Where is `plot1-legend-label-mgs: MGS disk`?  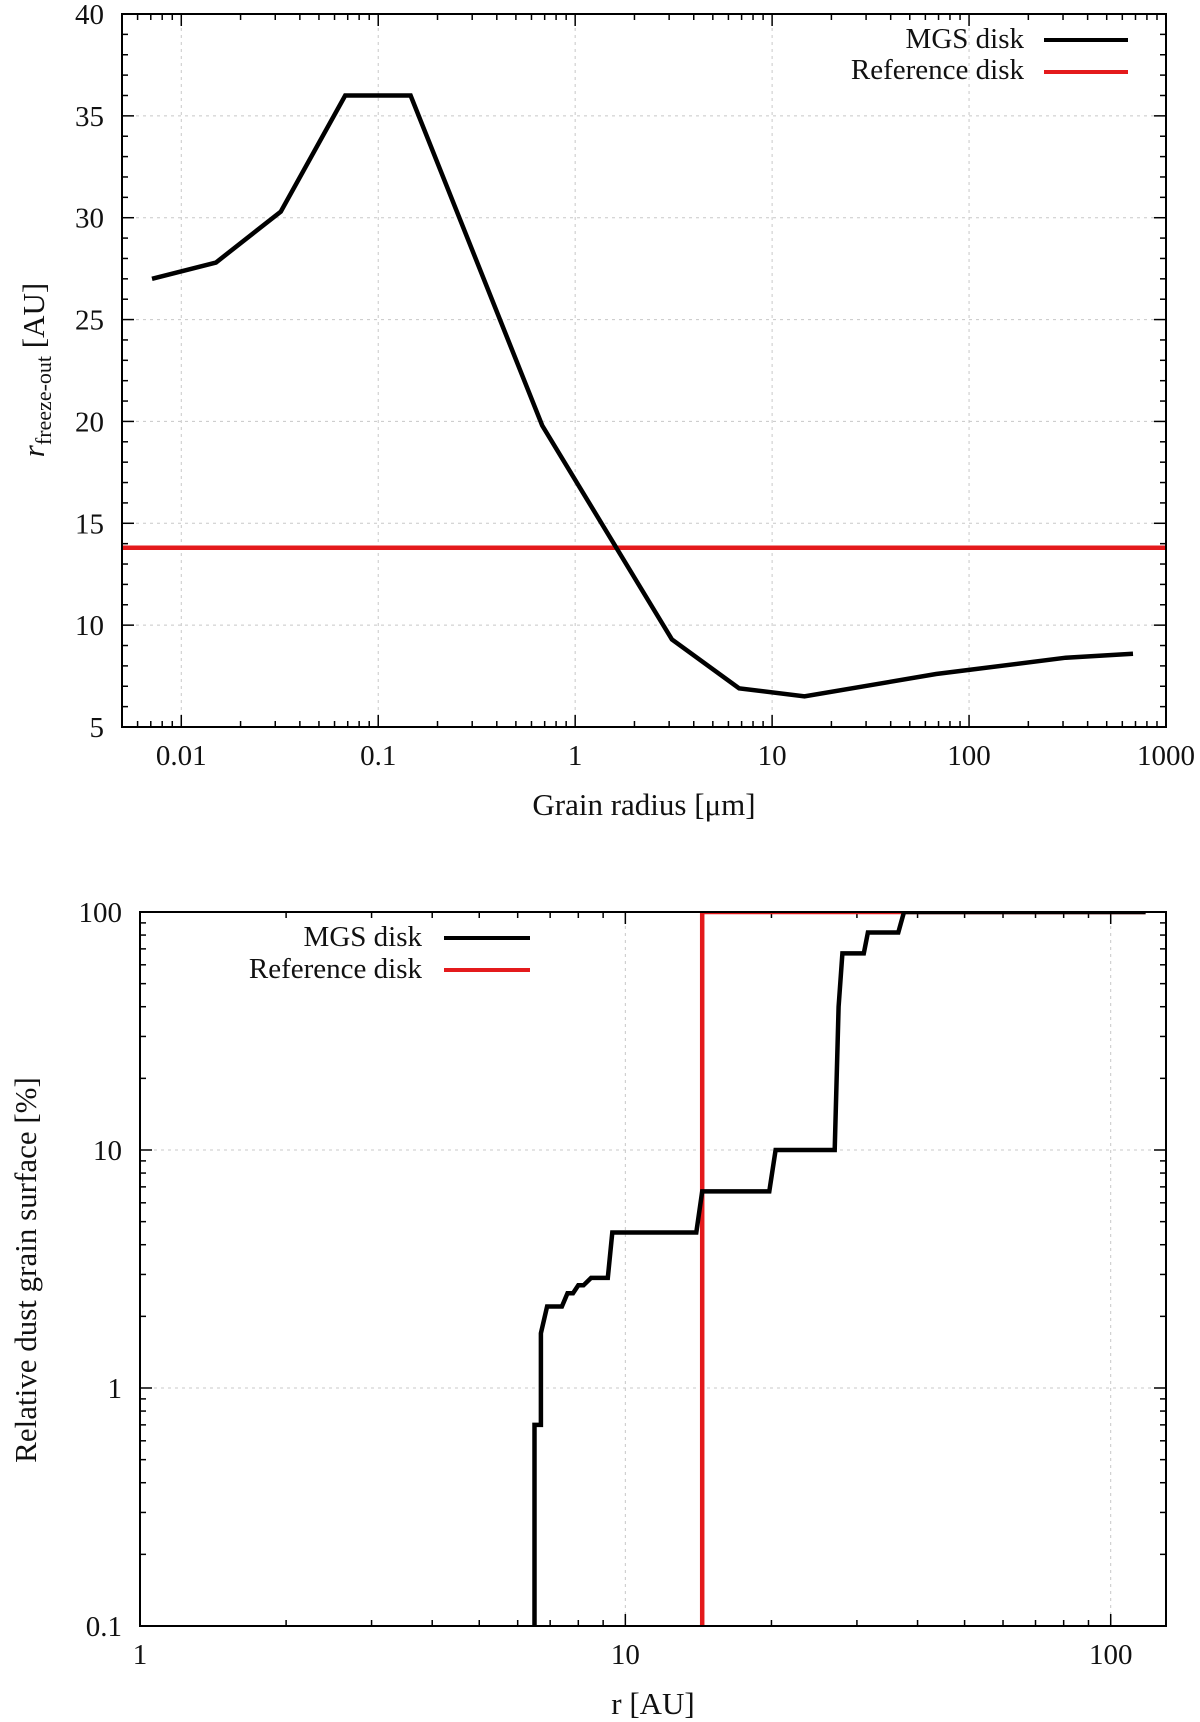 plot1-legend-label-mgs: MGS disk is located at coordinates (965, 39).